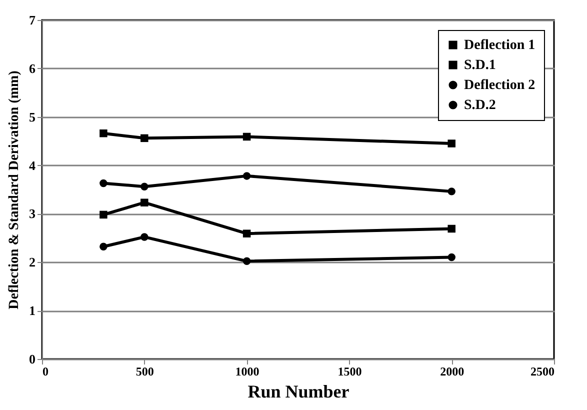  I want to click on x-tick-label: 1000, so click(247, 371).